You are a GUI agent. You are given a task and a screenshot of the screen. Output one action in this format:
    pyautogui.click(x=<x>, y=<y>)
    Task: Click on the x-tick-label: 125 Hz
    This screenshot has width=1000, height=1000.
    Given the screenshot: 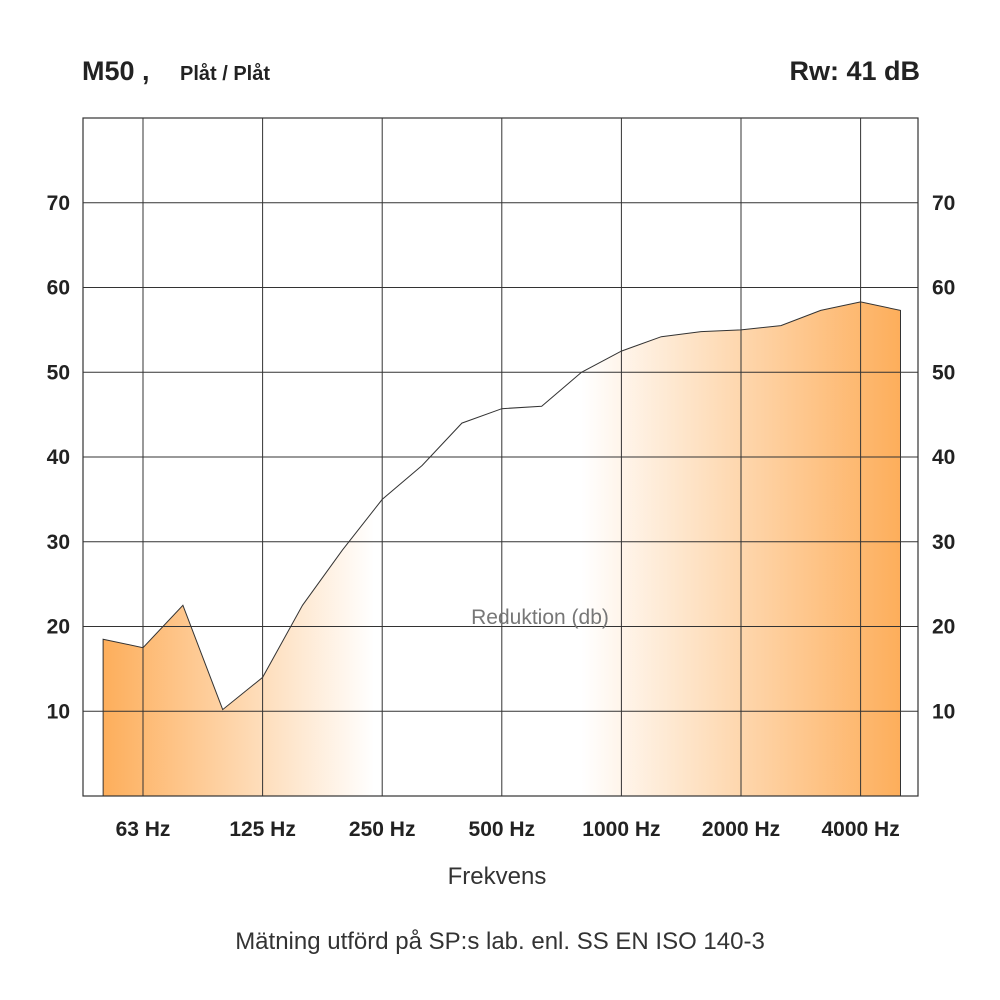 What is the action you would take?
    pyautogui.click(x=262, y=829)
    